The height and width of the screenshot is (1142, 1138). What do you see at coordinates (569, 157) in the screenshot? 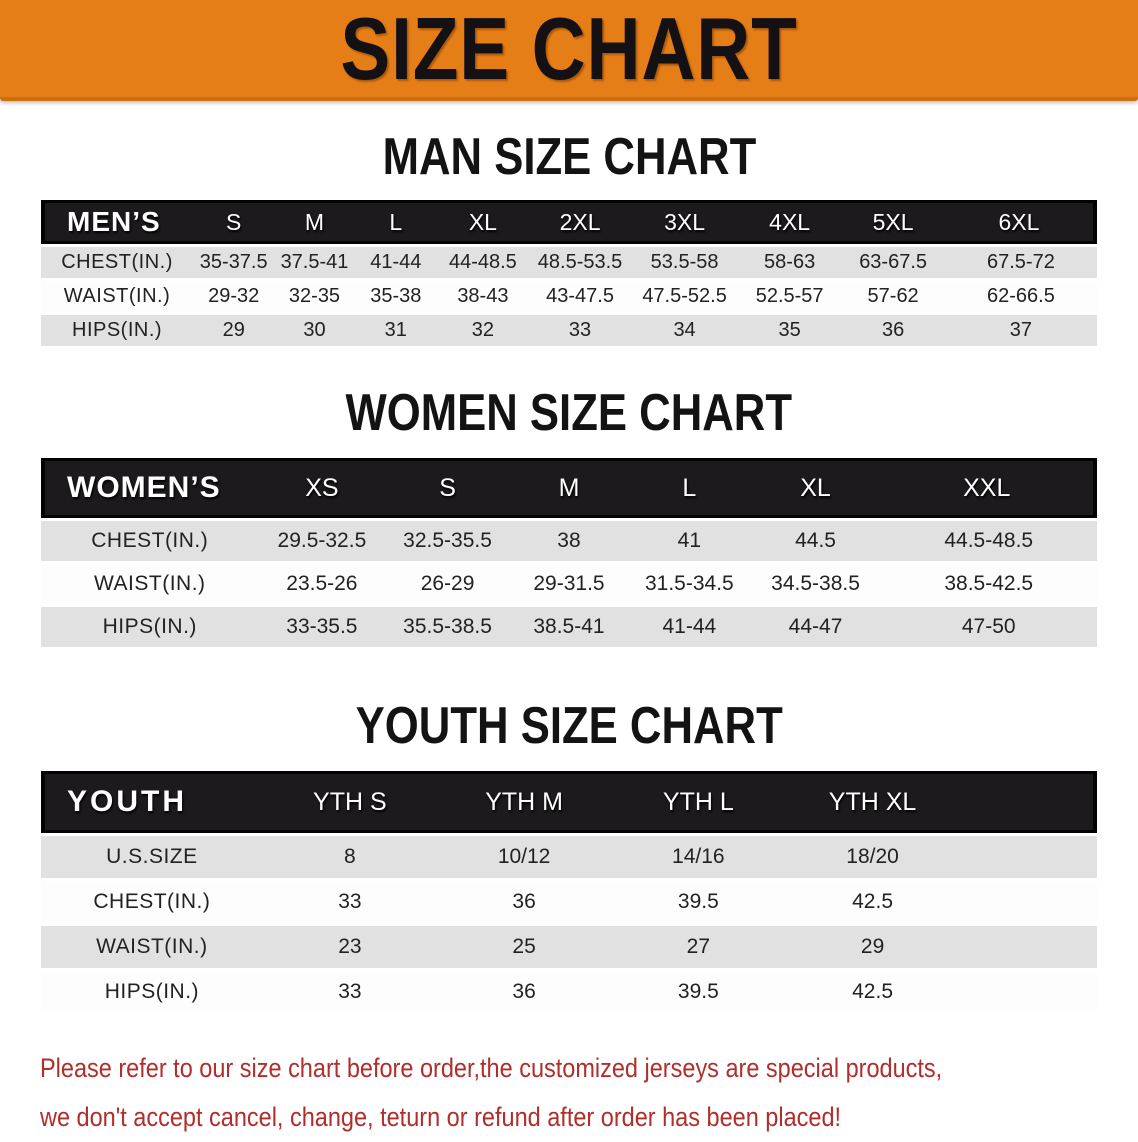
I see `men-heading-text: MAN SIZE CHART` at bounding box center [569, 157].